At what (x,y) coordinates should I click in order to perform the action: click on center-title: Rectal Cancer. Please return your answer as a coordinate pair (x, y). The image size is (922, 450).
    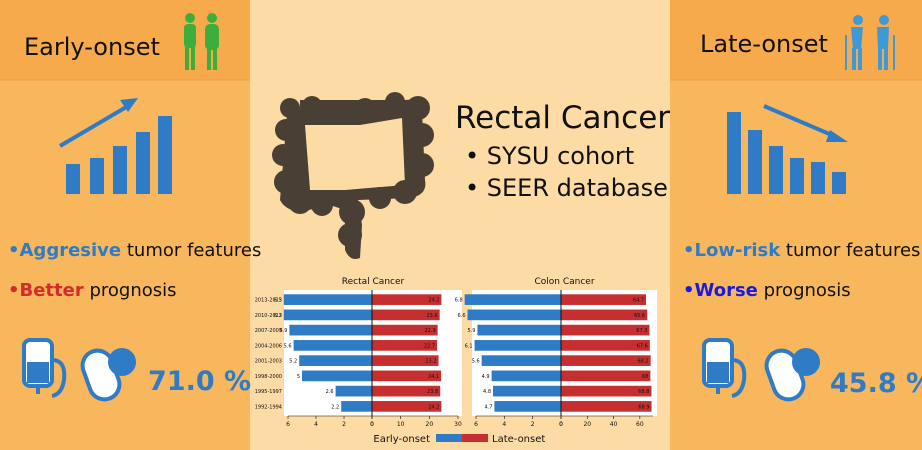
    Looking at the image, I should click on (562, 118).